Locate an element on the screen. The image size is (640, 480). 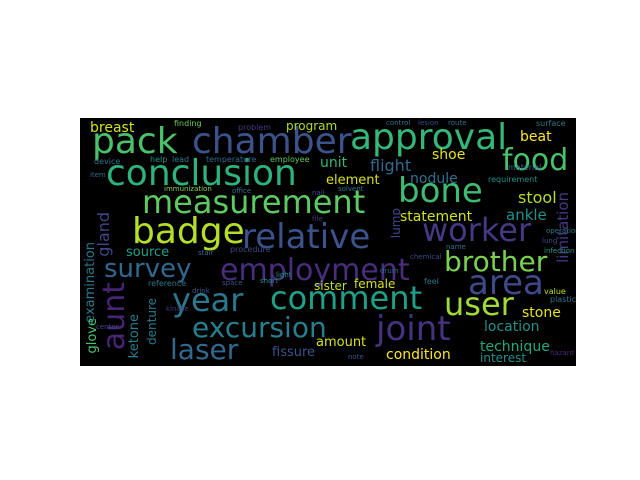
word: procedure is located at coordinates (250, 249).